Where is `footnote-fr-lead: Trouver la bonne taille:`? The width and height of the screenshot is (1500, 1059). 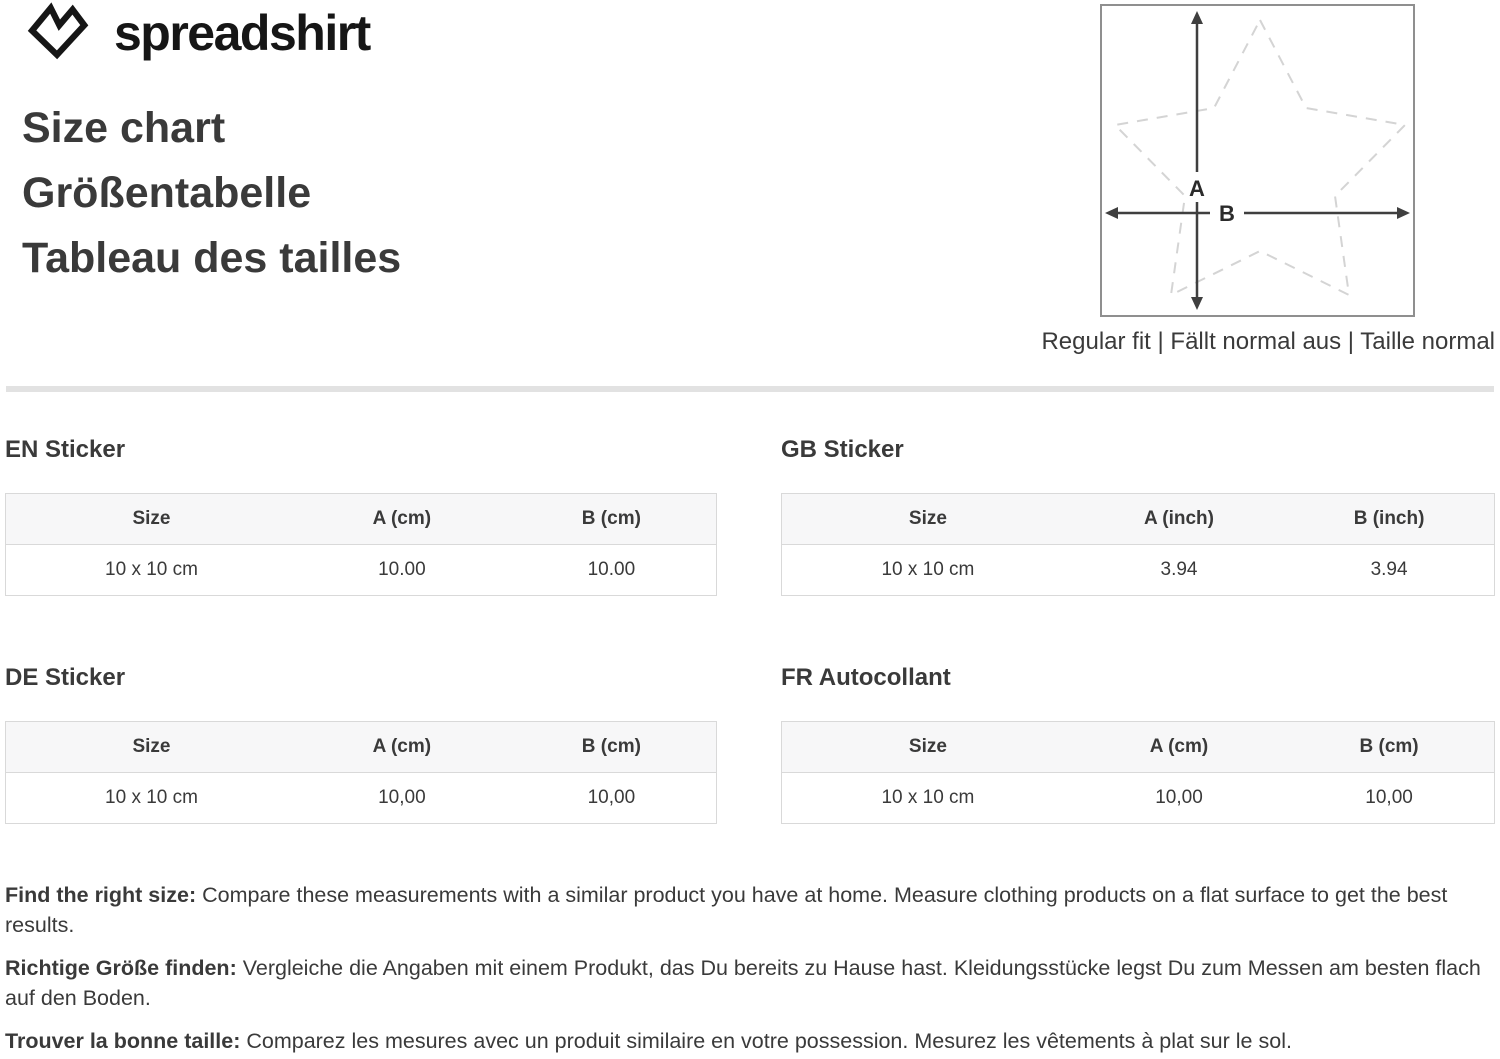 footnote-fr-lead: Trouver la bonne taille: is located at coordinates (123, 1041).